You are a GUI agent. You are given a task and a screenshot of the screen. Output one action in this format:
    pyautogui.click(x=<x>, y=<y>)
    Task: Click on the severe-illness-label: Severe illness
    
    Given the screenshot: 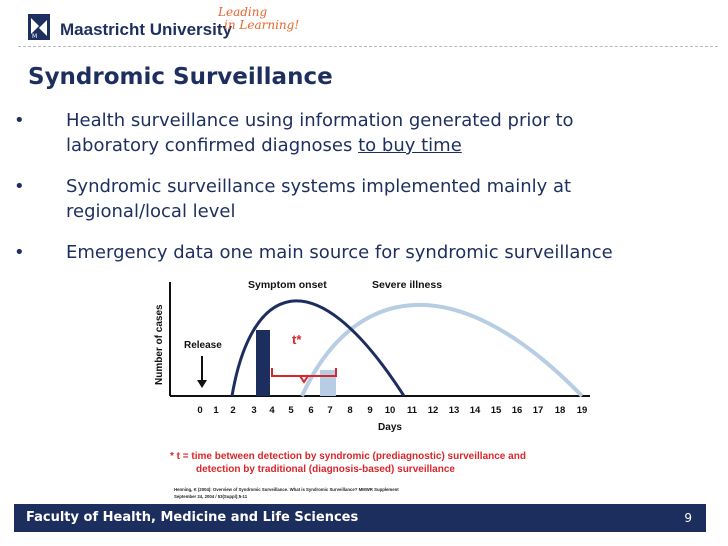 What is the action you would take?
    pyautogui.click(x=407, y=285)
    